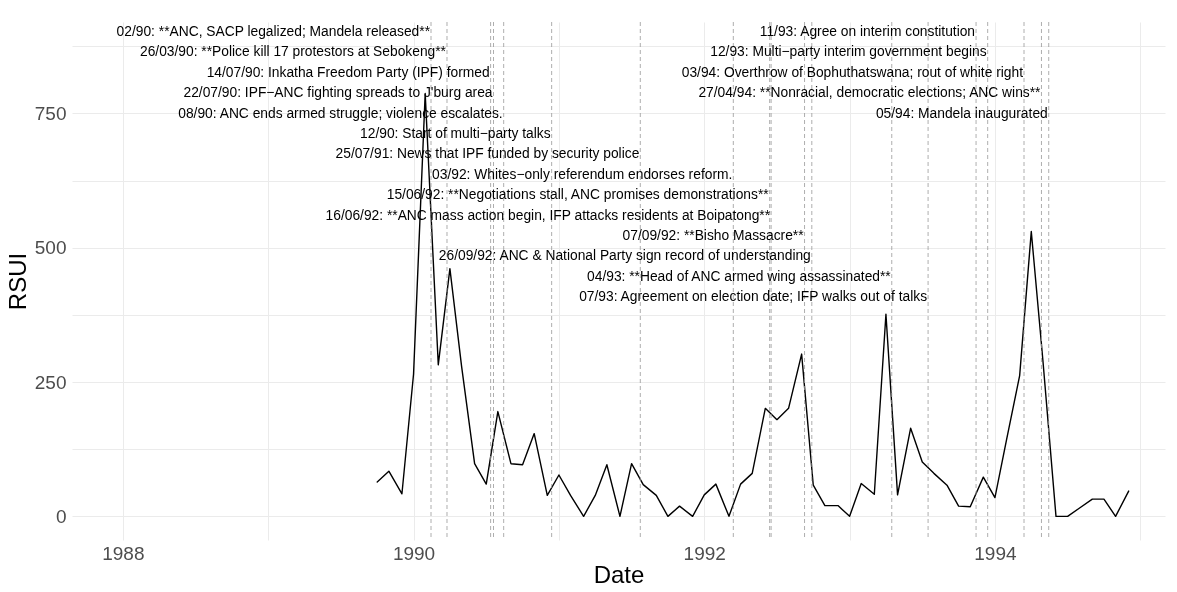 The width and height of the screenshot is (1177, 592). I want to click on ref-line-label: 26/03/90: **Police kill 17 protestors at Sebokeng**, so click(293, 52).